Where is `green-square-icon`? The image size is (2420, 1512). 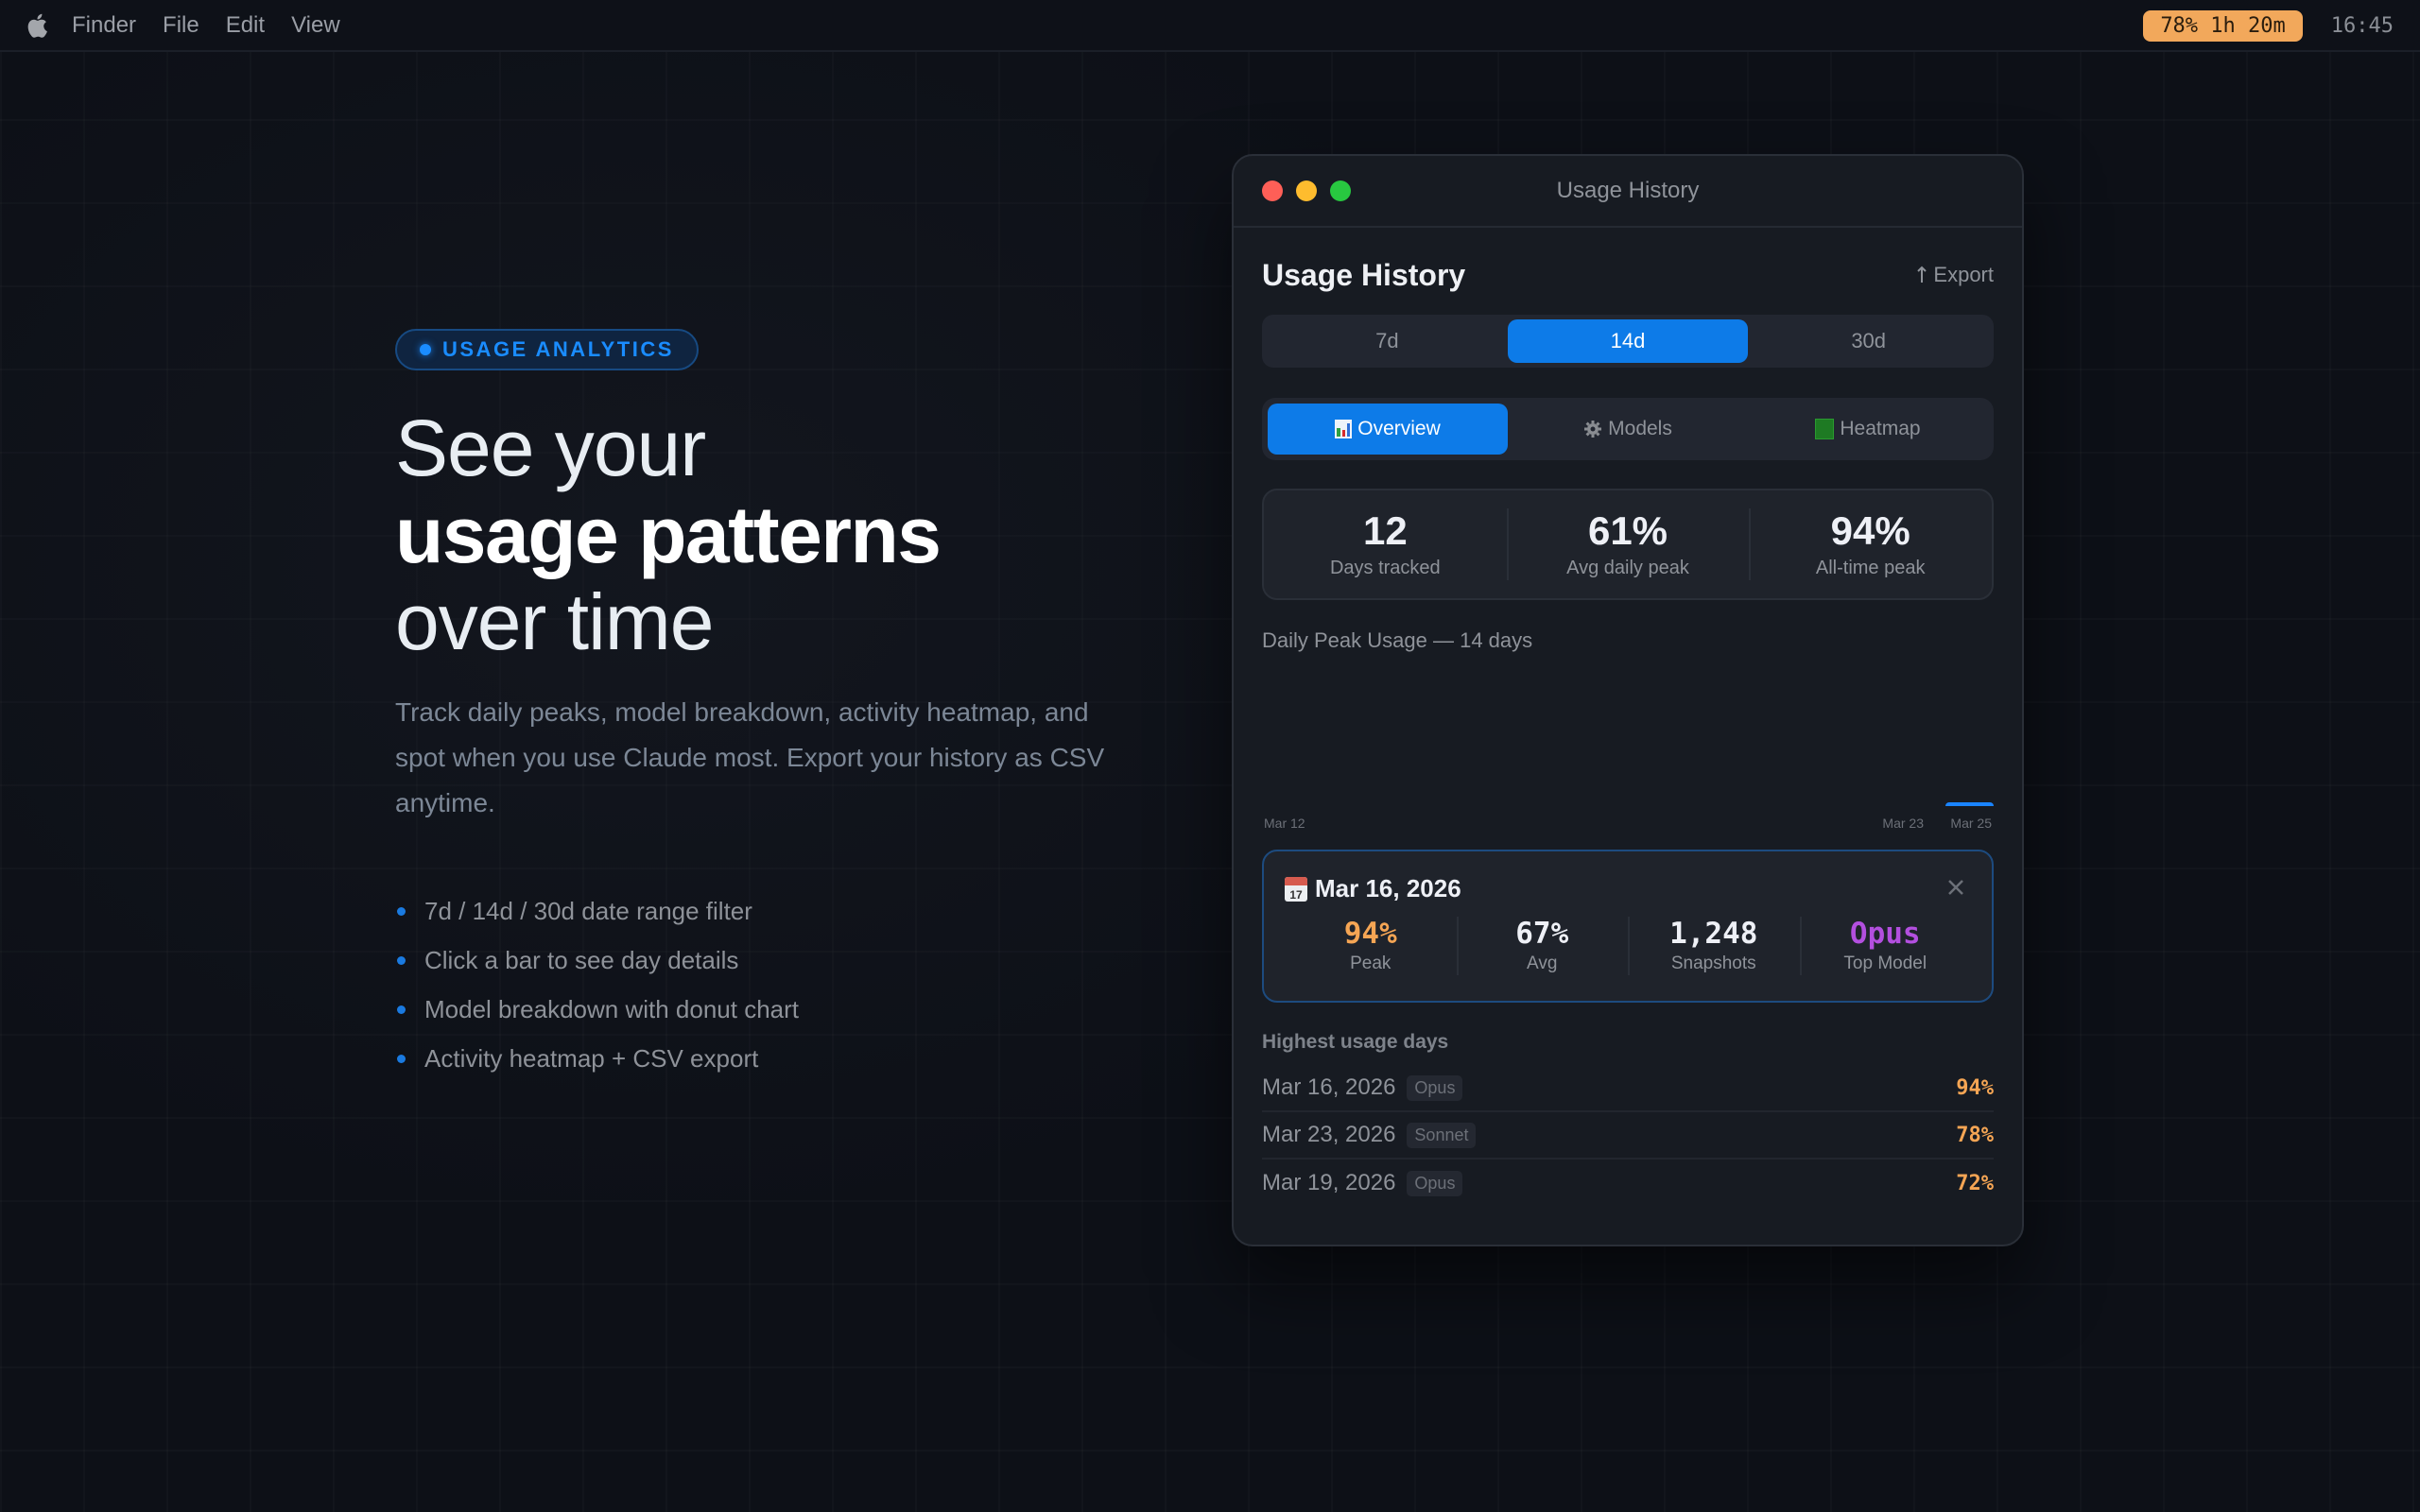 green-square-icon is located at coordinates (1825, 429).